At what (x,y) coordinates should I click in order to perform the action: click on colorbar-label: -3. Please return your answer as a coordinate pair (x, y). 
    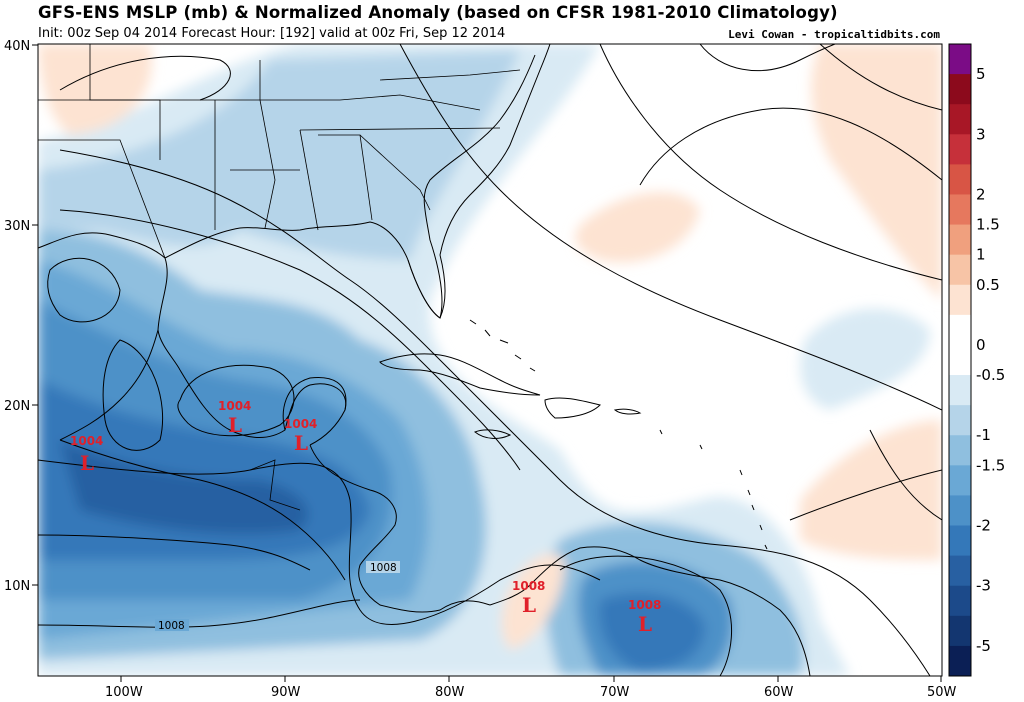
    Looking at the image, I should click on (983, 586).